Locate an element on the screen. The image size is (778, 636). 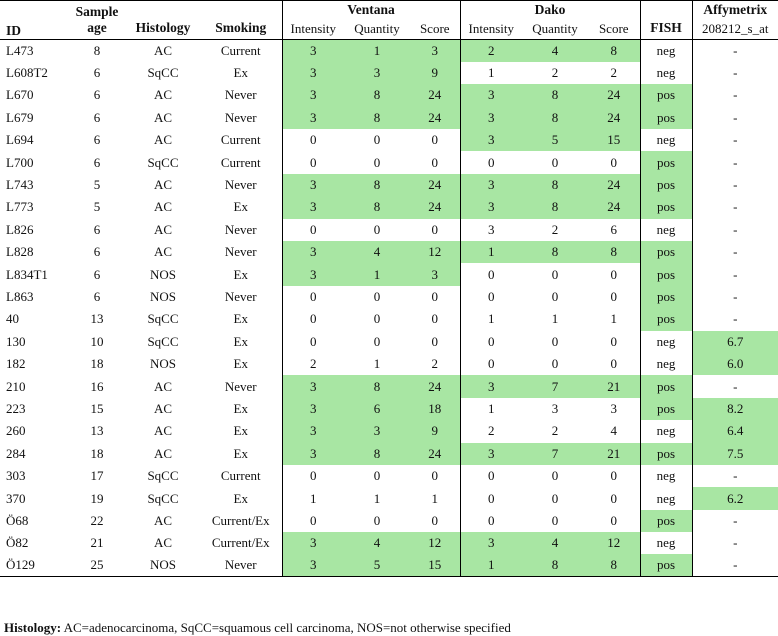
cell-id: L828 is located at coordinates (20, 252).